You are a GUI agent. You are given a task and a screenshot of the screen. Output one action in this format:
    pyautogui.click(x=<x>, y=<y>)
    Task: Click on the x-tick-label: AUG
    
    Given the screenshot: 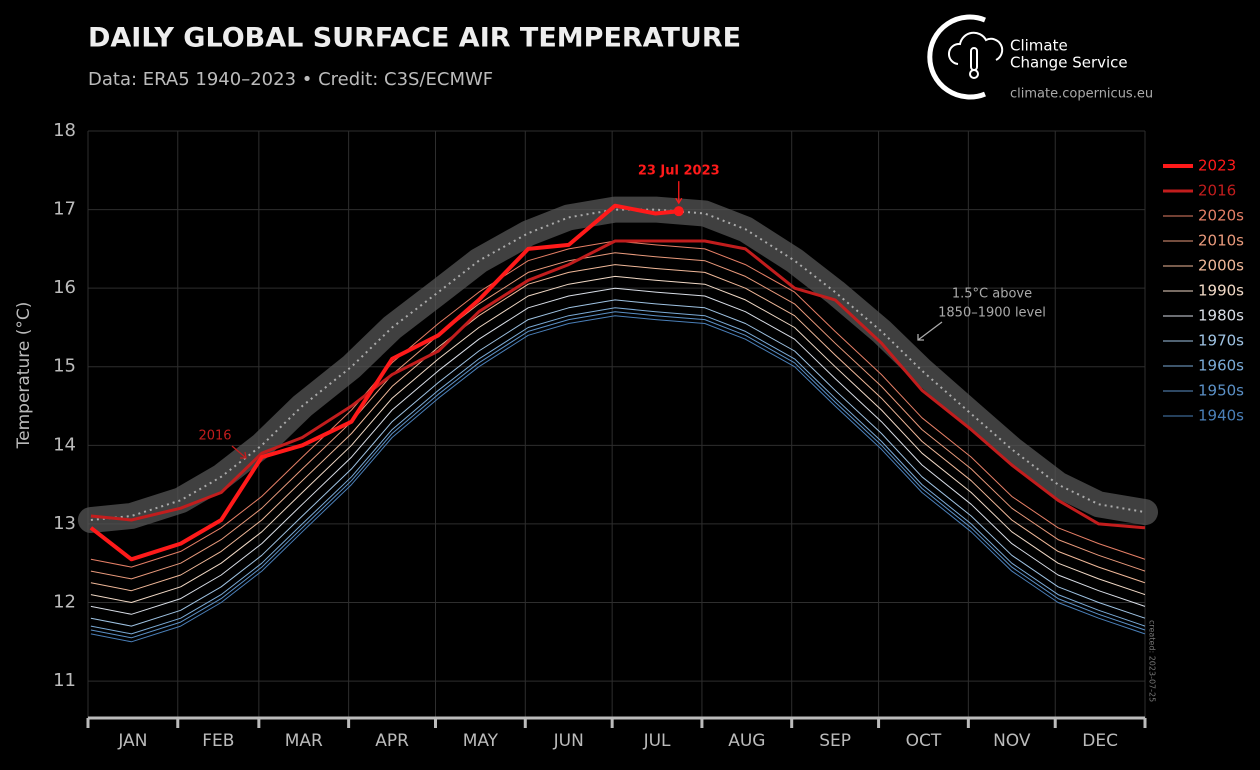 What is the action you would take?
    pyautogui.click(x=746, y=741)
    